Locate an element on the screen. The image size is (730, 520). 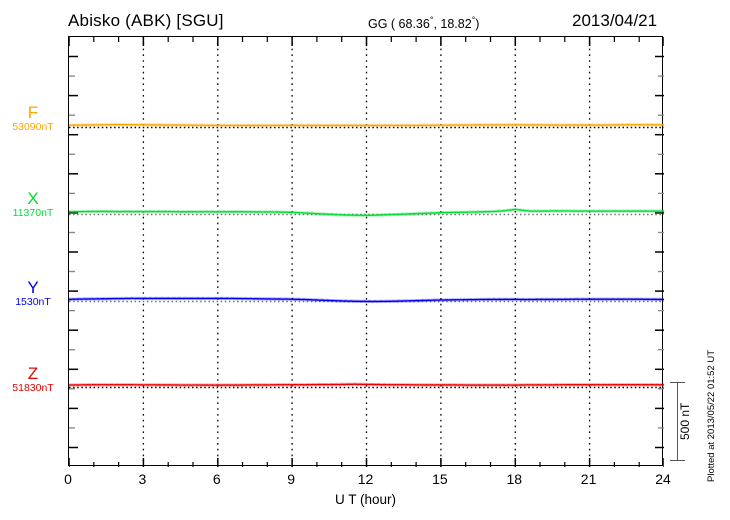
x-tick-label: 0 is located at coordinates (68, 479).